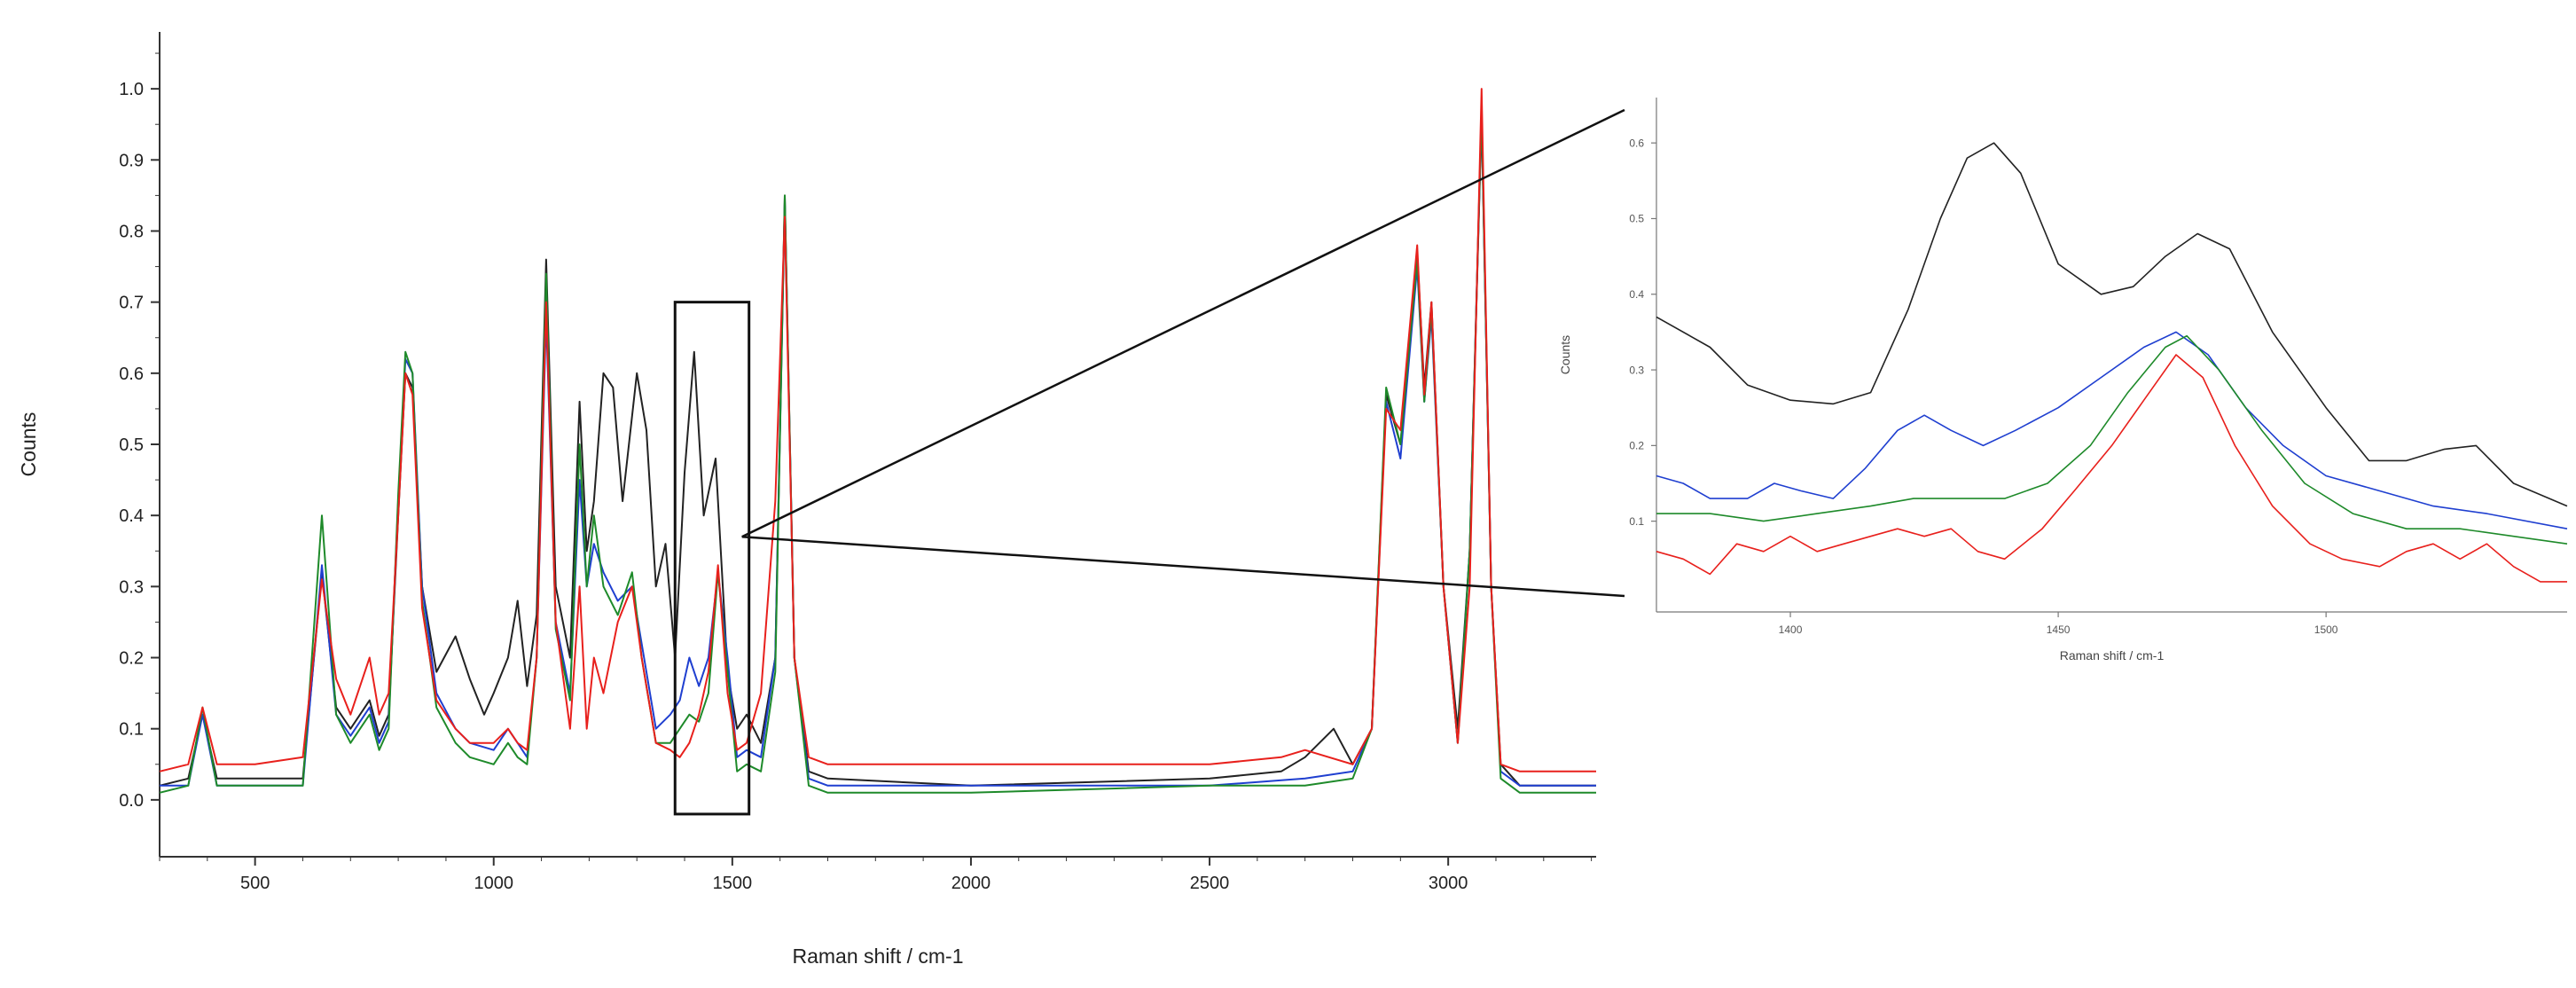  Describe the element at coordinates (1183, 566) in the screenshot. I see `connector-line-bottom` at that location.